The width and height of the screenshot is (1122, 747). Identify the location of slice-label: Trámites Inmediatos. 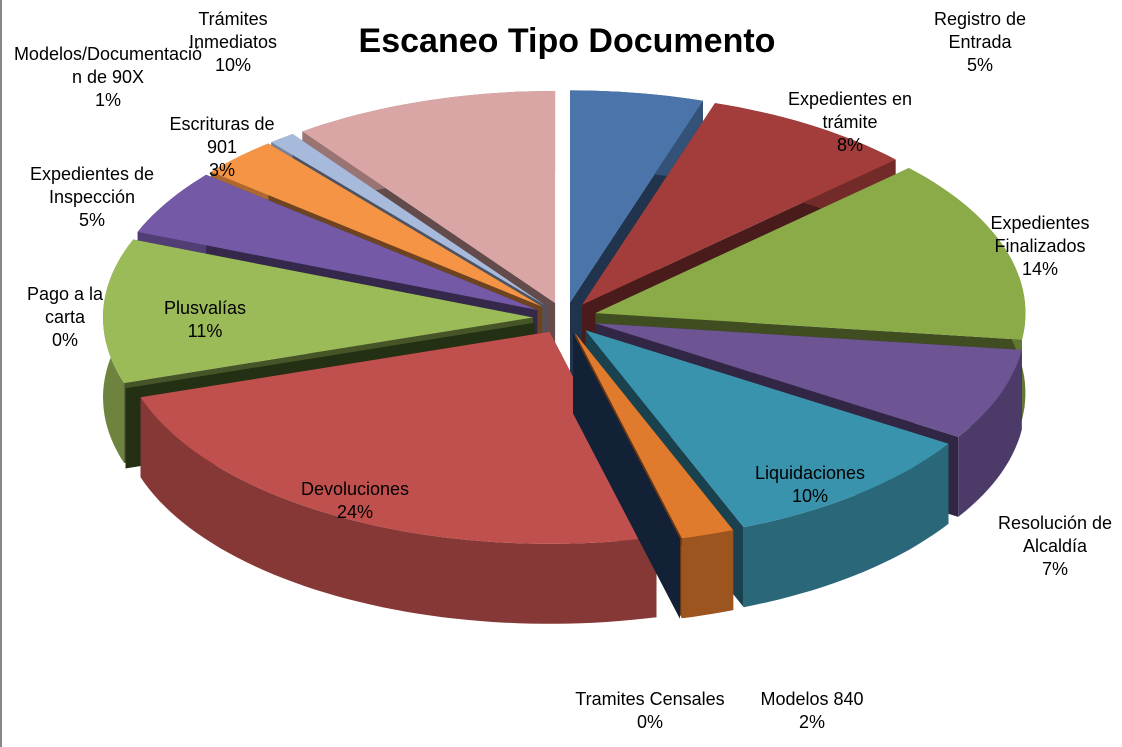
(233, 30).